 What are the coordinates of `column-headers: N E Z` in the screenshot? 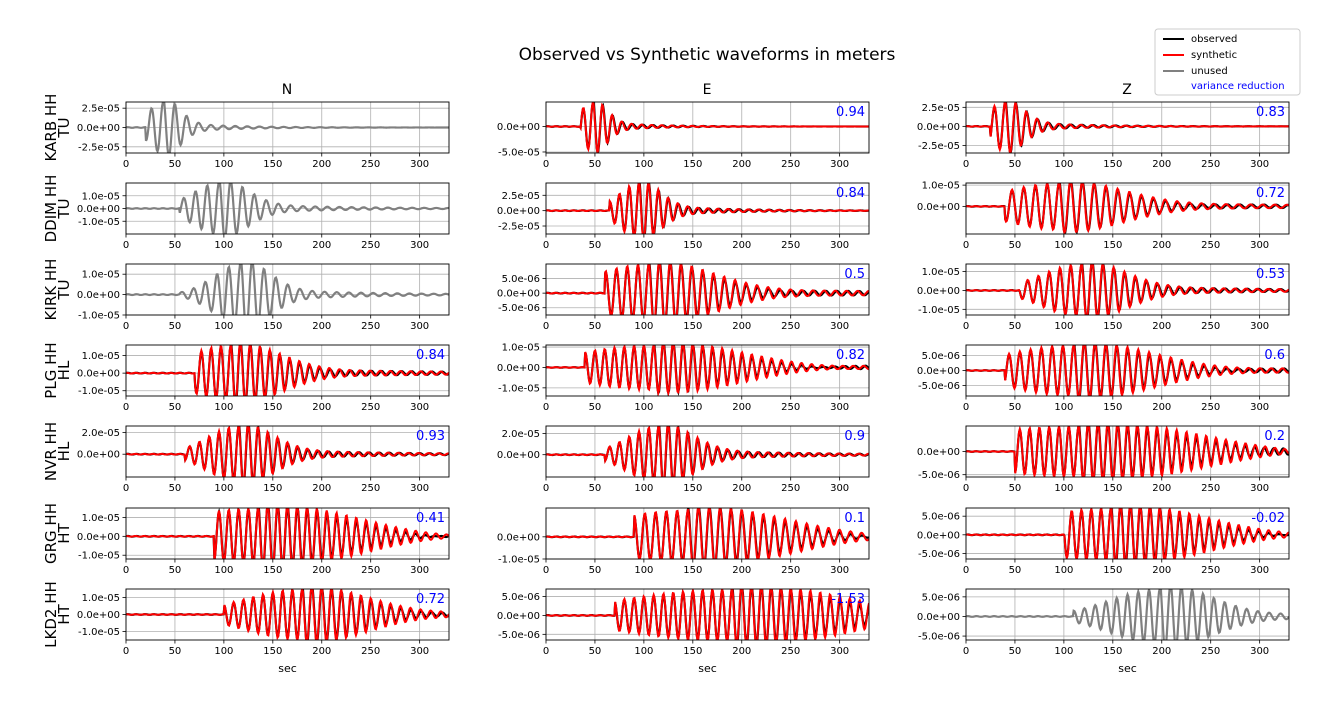 It's located at (707, 90).